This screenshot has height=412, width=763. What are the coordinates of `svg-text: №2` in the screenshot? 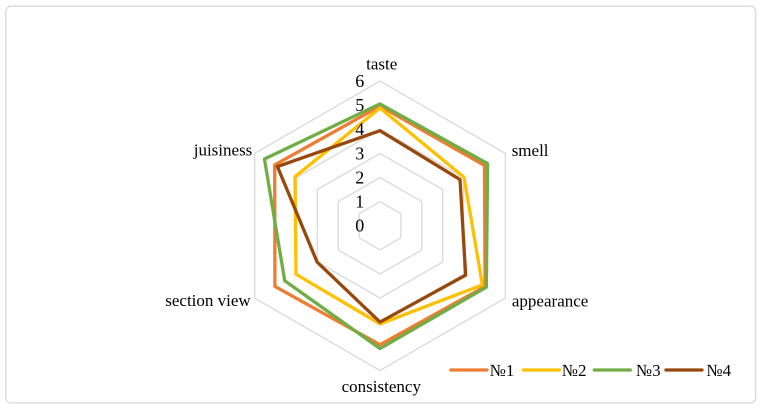 It's located at (574, 370).